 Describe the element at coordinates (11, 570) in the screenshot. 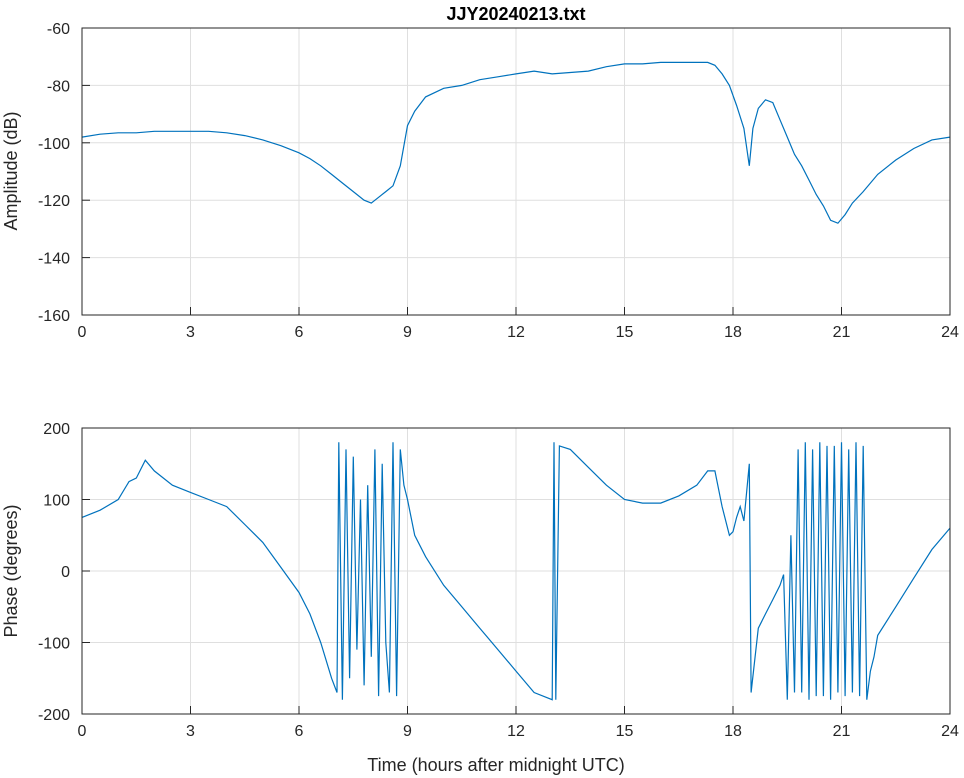

I see `phase-y-axis-label: Phase (degrees)` at that location.